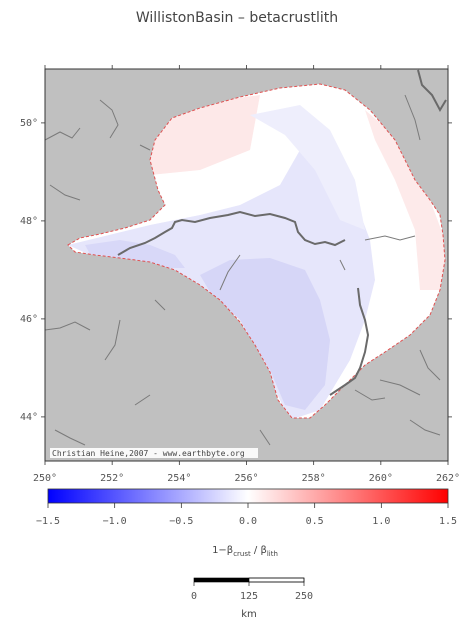 The height and width of the screenshot is (631, 474). What do you see at coordinates (181, 521) in the screenshot?
I see `colorbar-tick-label: −0.5` at bounding box center [181, 521].